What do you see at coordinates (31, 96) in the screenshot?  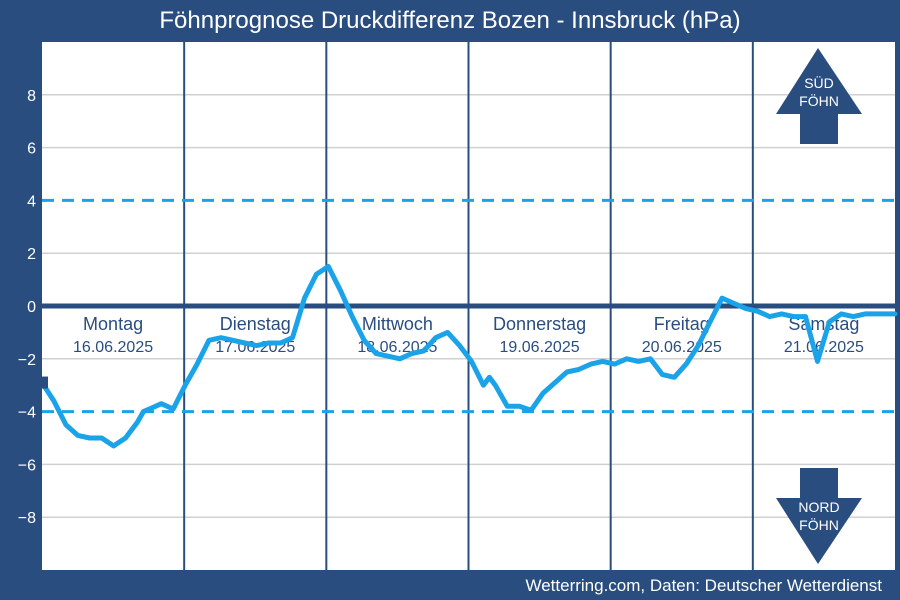 I see `y-tick-label: 8` at bounding box center [31, 96].